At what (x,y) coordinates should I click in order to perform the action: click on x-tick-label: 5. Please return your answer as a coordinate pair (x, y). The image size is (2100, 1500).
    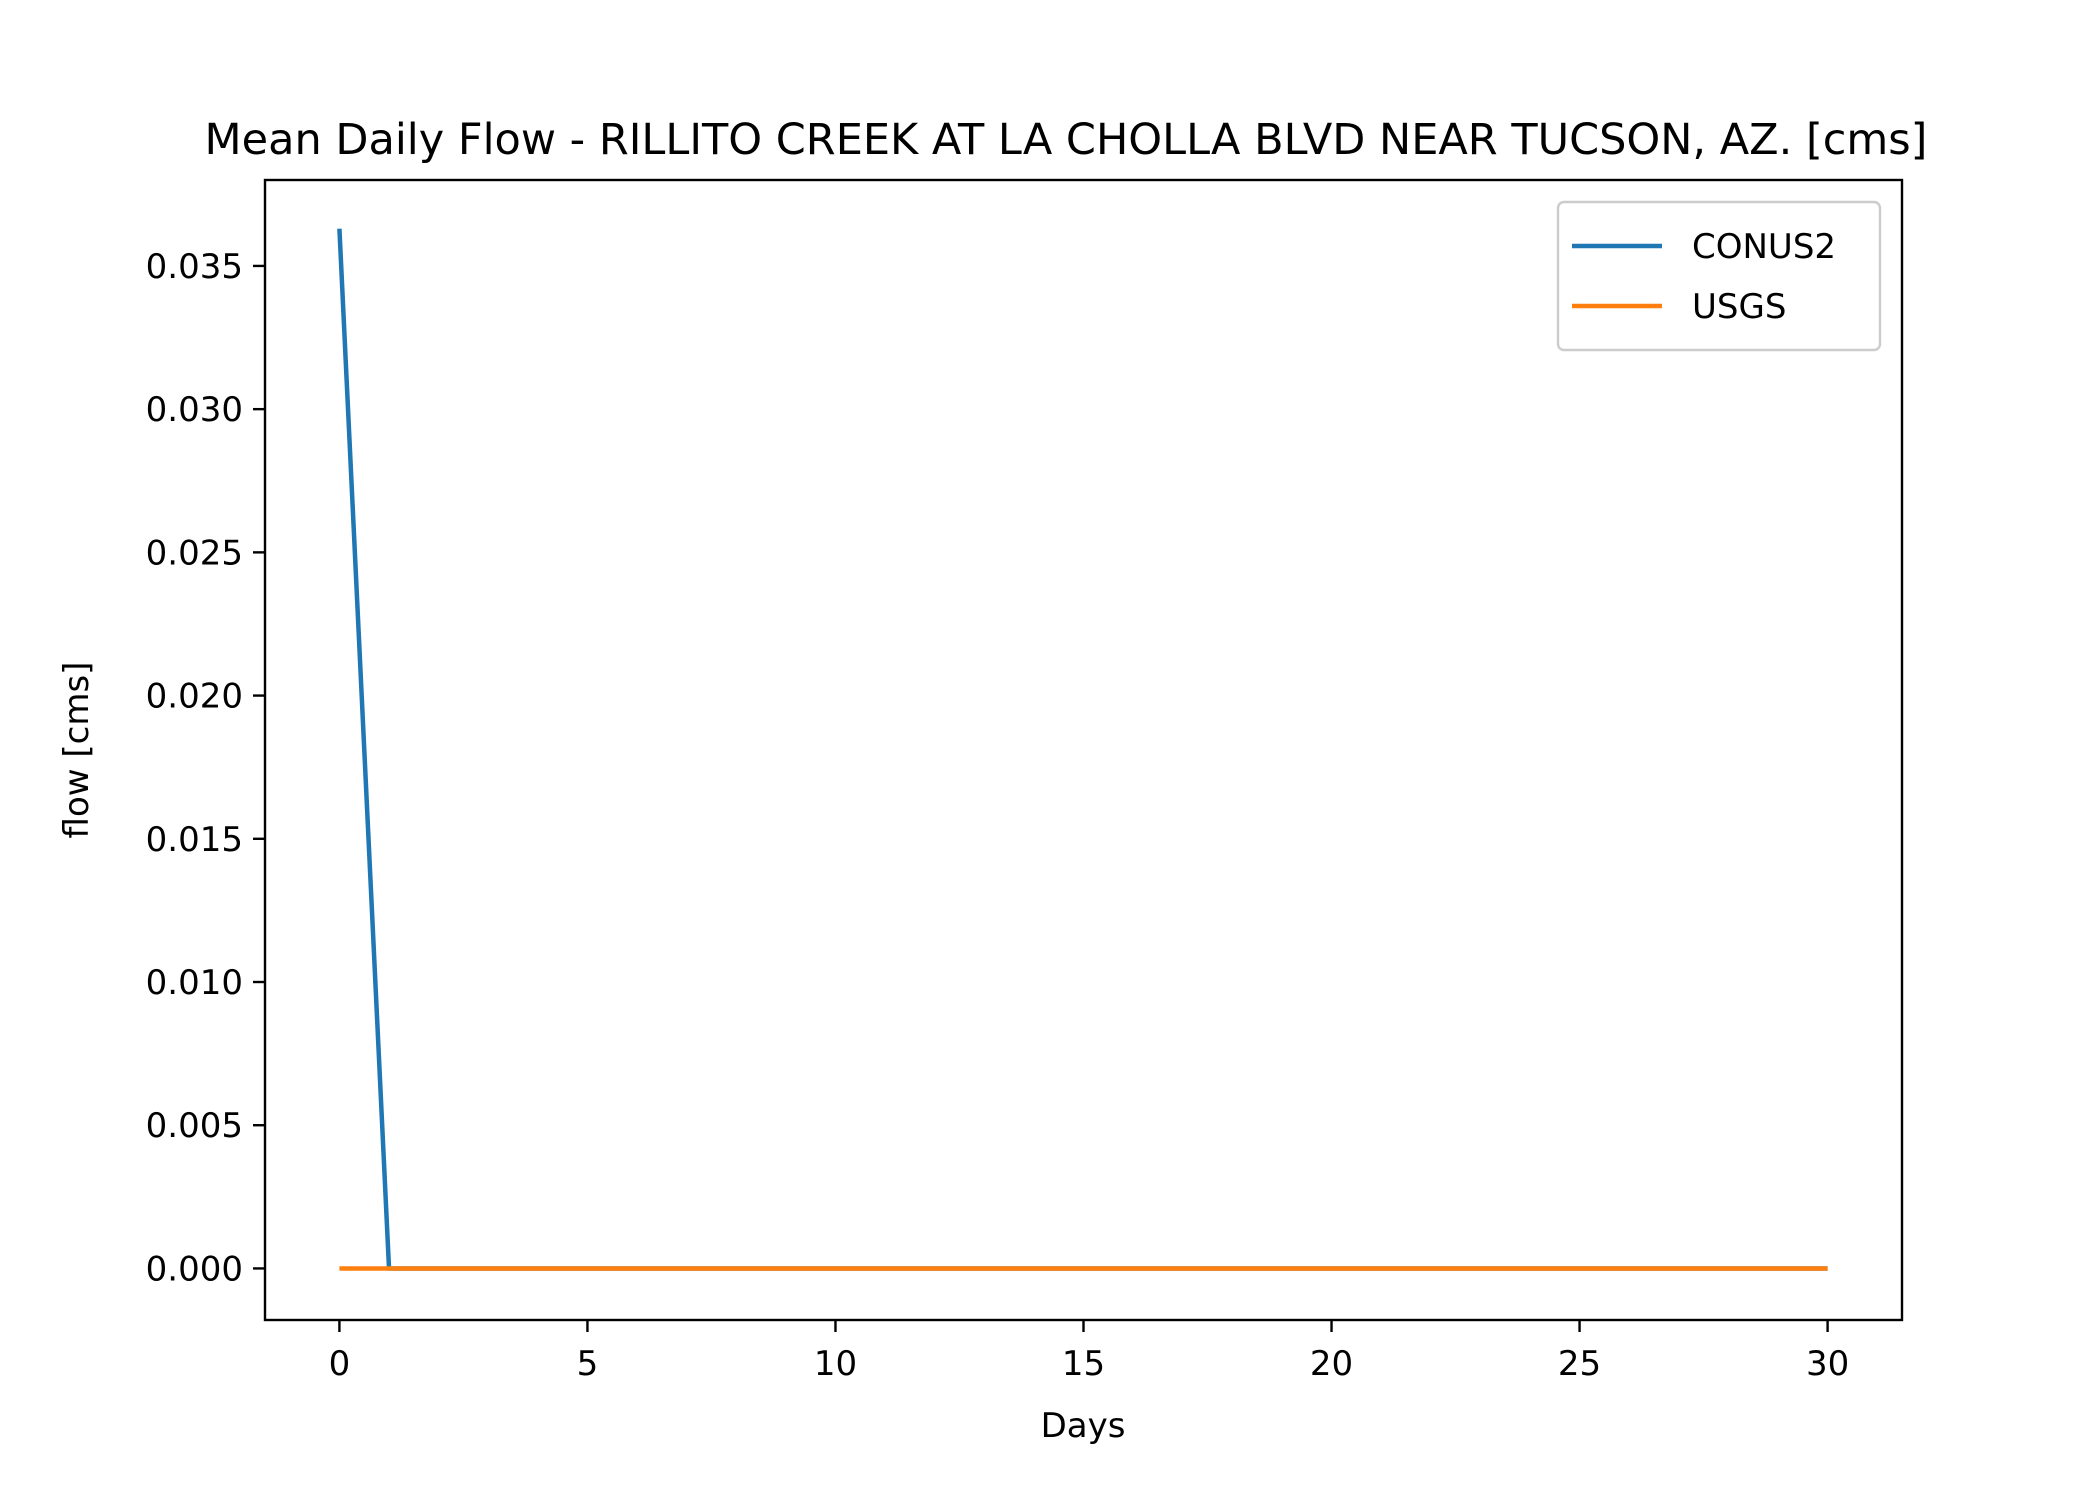
    Looking at the image, I should click on (588, 1364).